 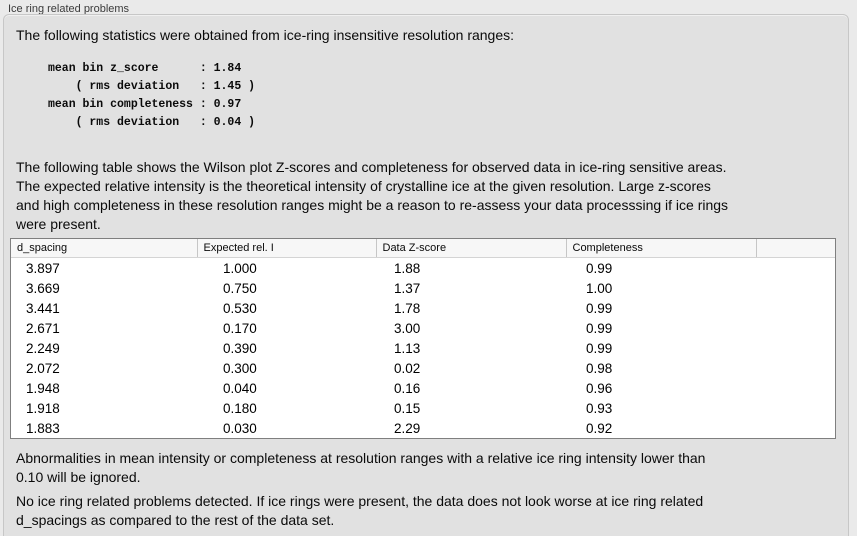 What do you see at coordinates (240, 408) in the screenshot?
I see `table-cell: 0.180` at bounding box center [240, 408].